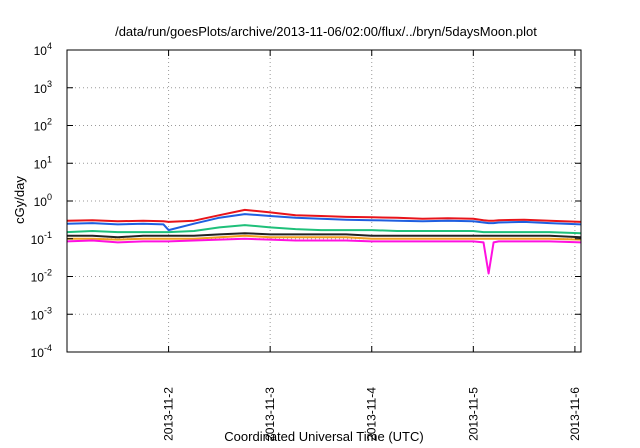 This screenshot has height=448, width=640. Describe the element at coordinates (169, 414) in the screenshot. I see `x-tick-label: 2013-11-2` at that location.